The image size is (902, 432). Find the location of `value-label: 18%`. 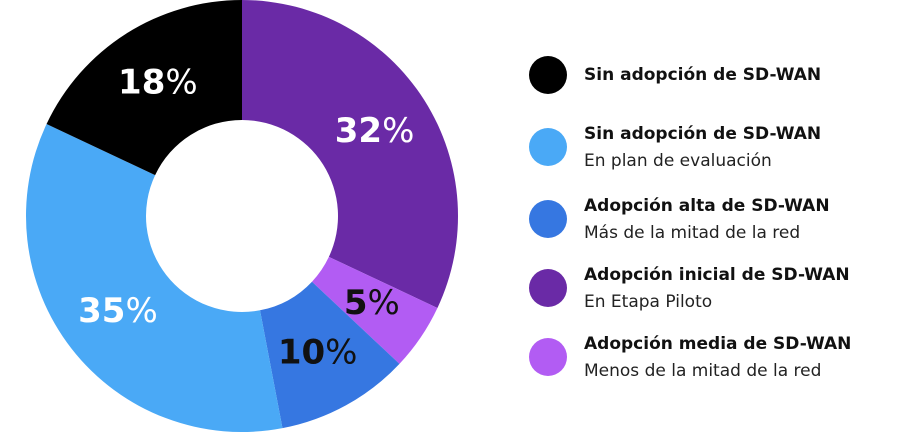

value-label: 18% is located at coordinates (158, 82).